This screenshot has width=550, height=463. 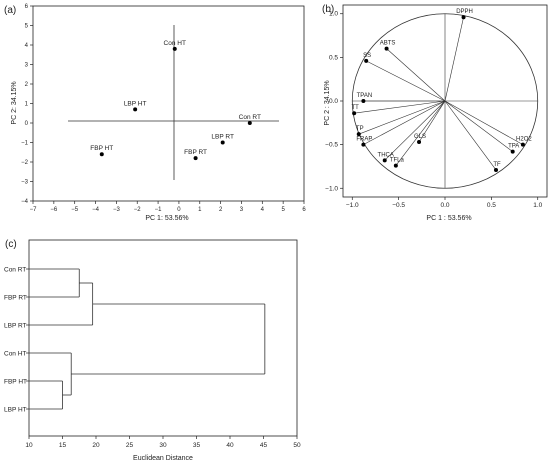 I want to click on panel-a-y-axis-label: PC 2: 34.15%, so click(x=14, y=102).